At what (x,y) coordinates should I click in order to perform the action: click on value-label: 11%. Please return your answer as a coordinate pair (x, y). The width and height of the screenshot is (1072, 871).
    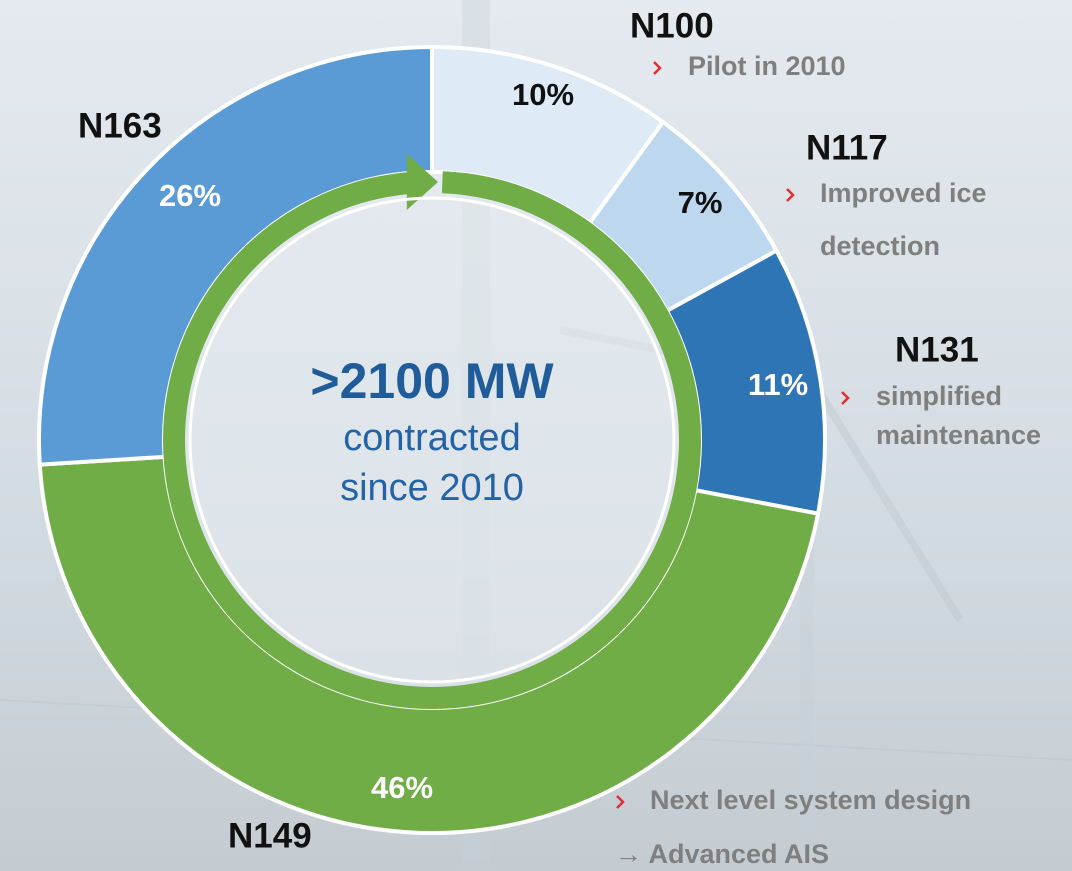
    Looking at the image, I should click on (778, 384).